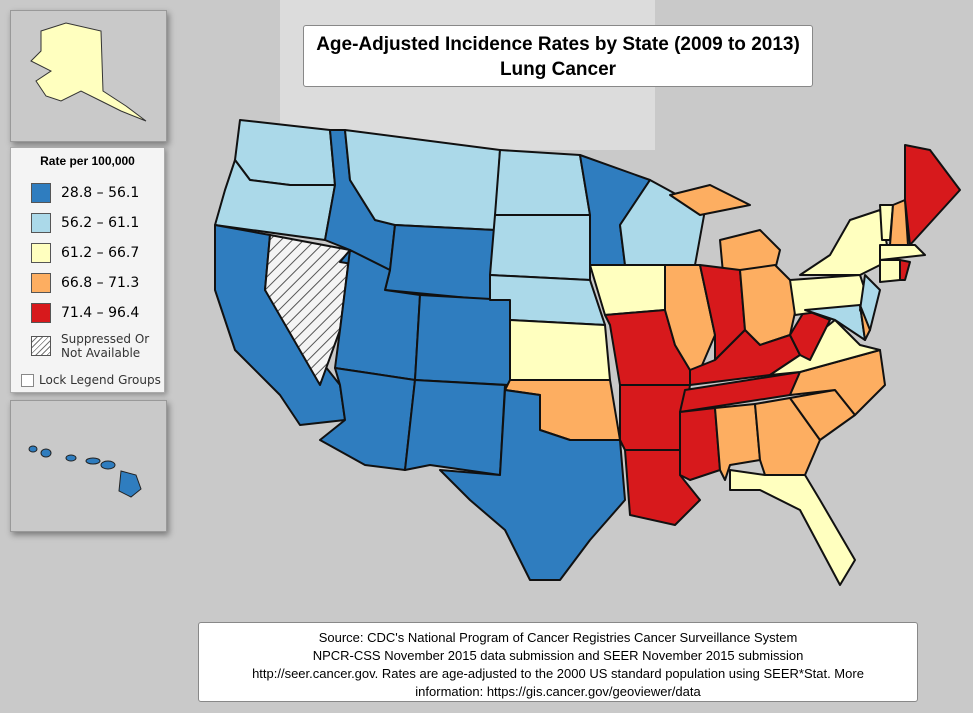  I want to click on hawaii-inset, so click(88, 466).